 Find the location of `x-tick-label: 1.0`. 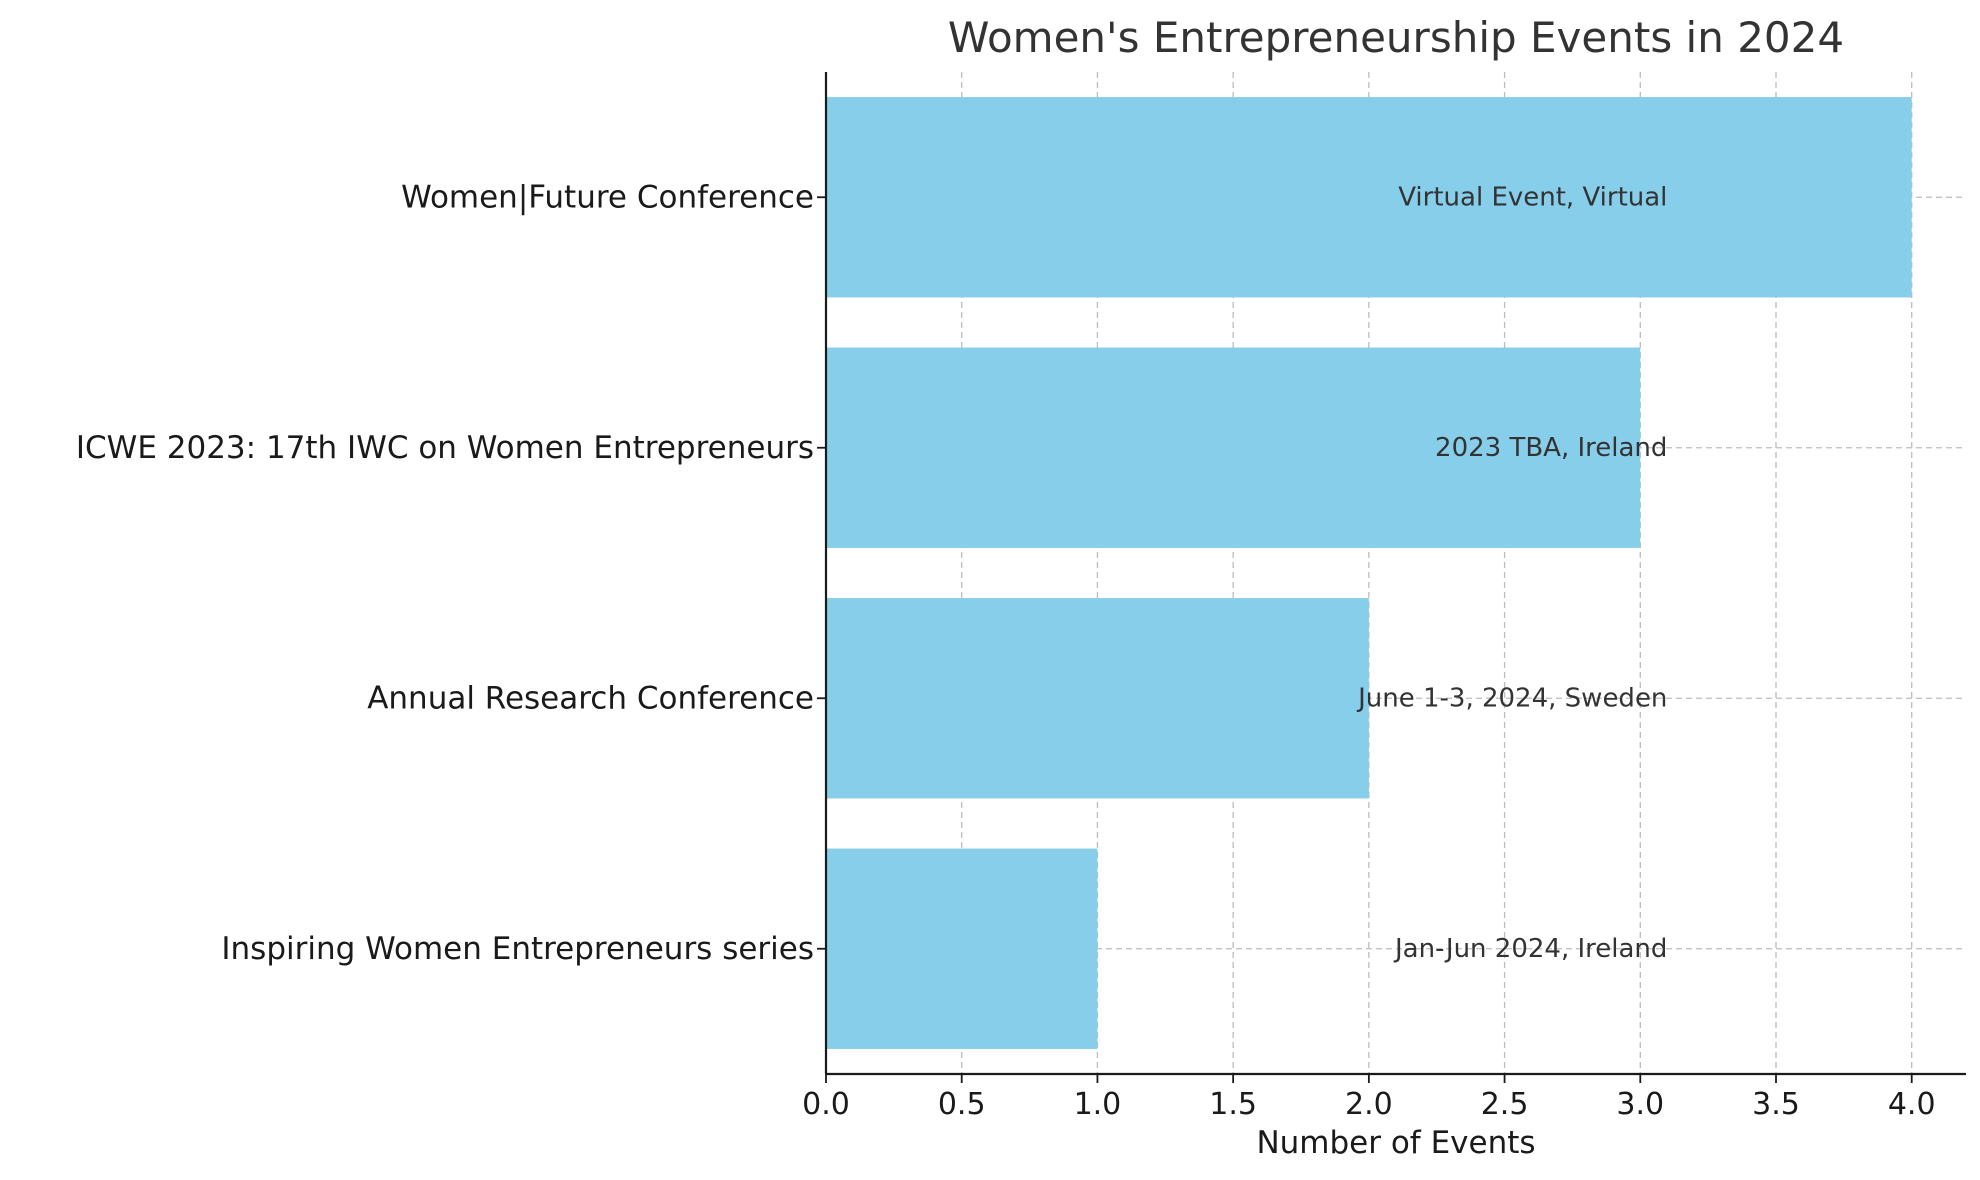

x-tick-label: 1.0 is located at coordinates (1098, 1104).